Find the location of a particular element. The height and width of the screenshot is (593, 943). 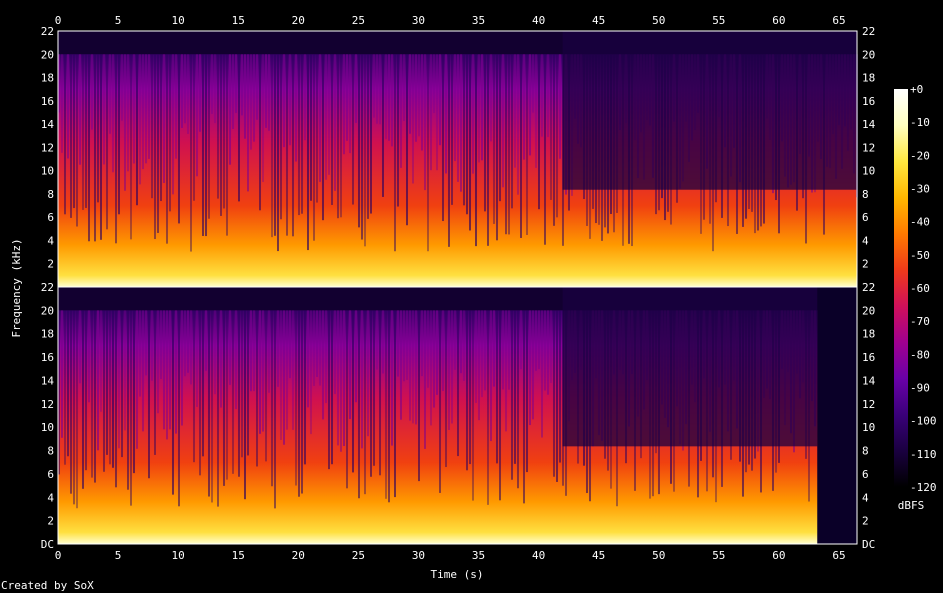

y-tick-label-right: 12 is located at coordinates (868, 404).